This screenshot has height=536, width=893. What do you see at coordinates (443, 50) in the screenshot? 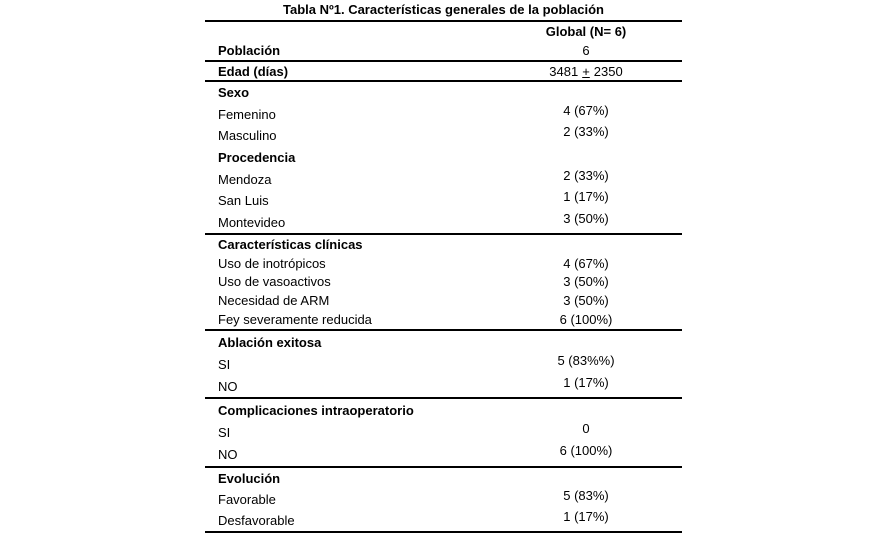
I see `table-row: Población 6` at bounding box center [443, 50].